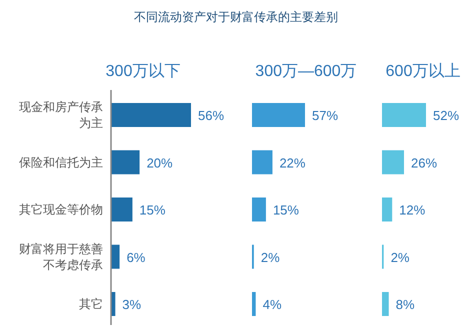 Image resolution: width=465 pixels, height=328 pixels. What do you see at coordinates (272, 304) in the screenshot?
I see `data-label: 4%` at bounding box center [272, 304].